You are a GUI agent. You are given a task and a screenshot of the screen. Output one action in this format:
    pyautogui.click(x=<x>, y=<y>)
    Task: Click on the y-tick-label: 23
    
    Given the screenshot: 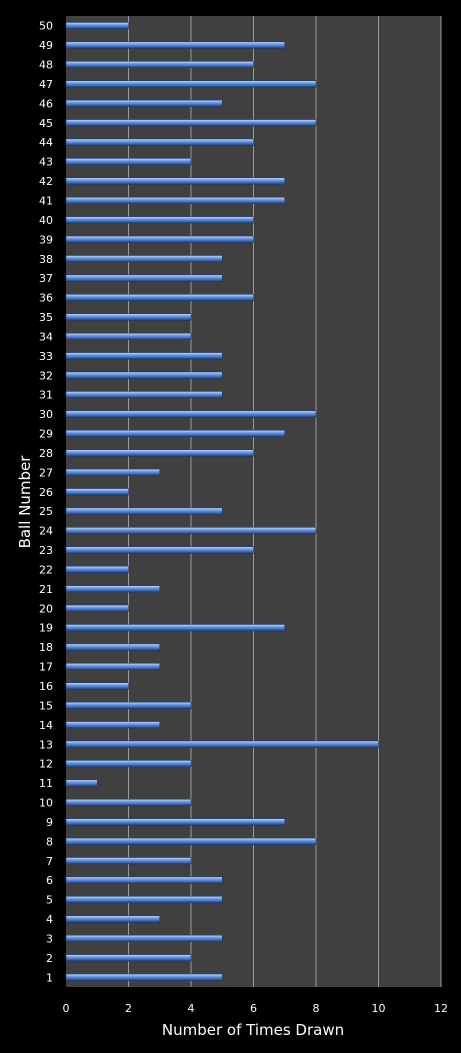 What is the action you would take?
    pyautogui.click(x=46, y=550)
    